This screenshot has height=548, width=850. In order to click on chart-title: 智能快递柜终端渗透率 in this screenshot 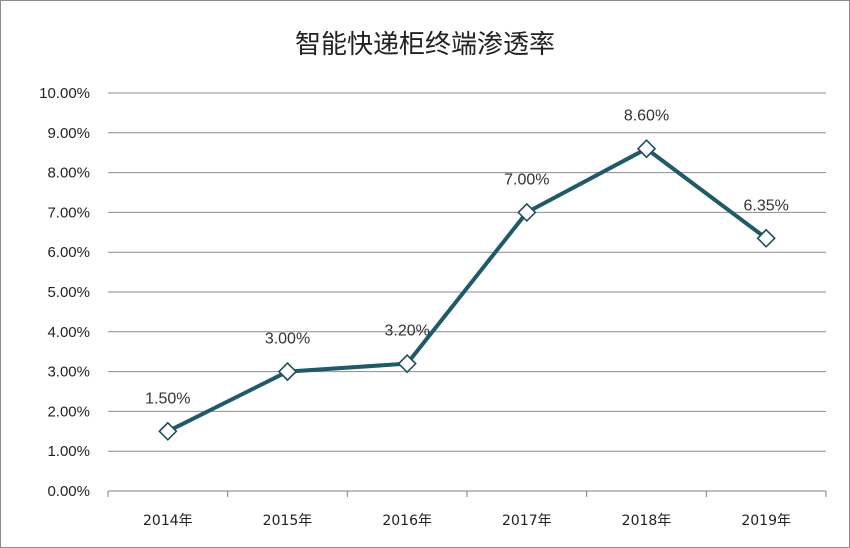, I will do `click(425, 45)`.